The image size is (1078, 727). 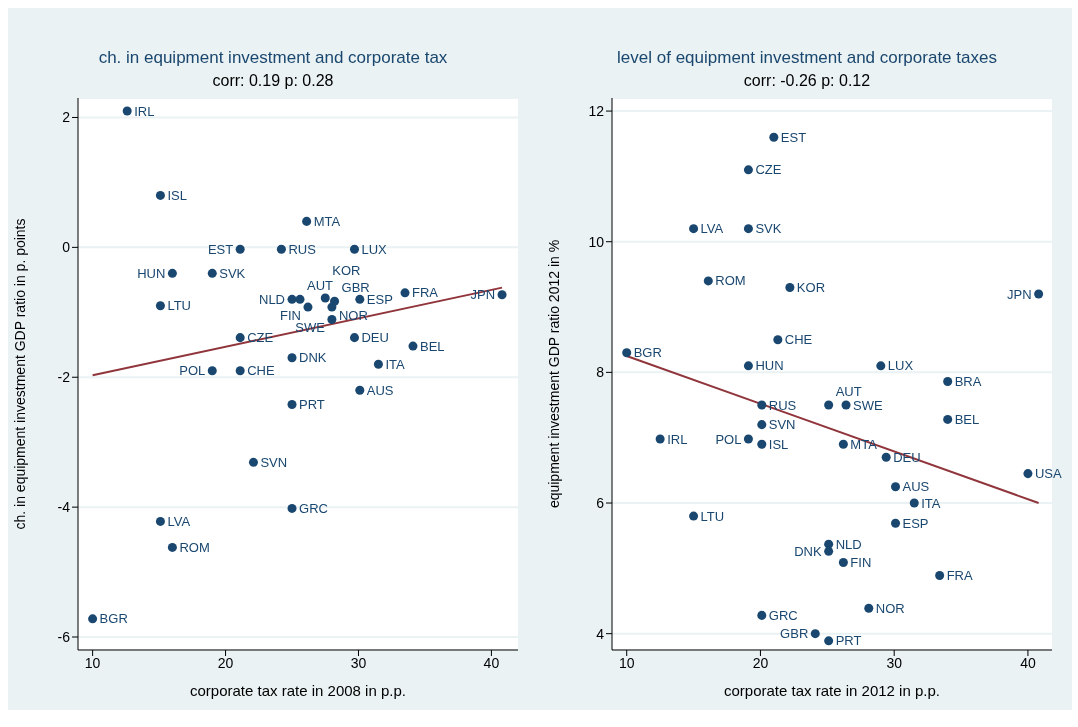 What do you see at coordinates (768, 170) in the screenshot?
I see `annotation: CZE` at bounding box center [768, 170].